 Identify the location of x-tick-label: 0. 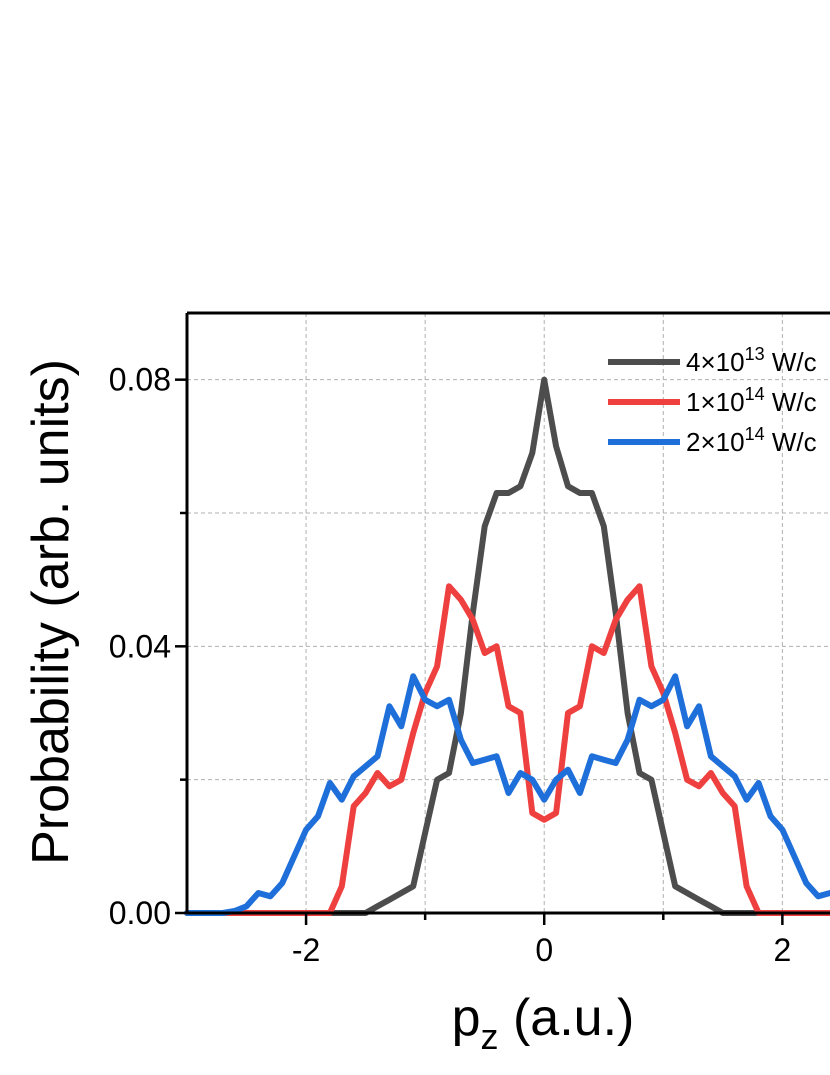
(544, 950).